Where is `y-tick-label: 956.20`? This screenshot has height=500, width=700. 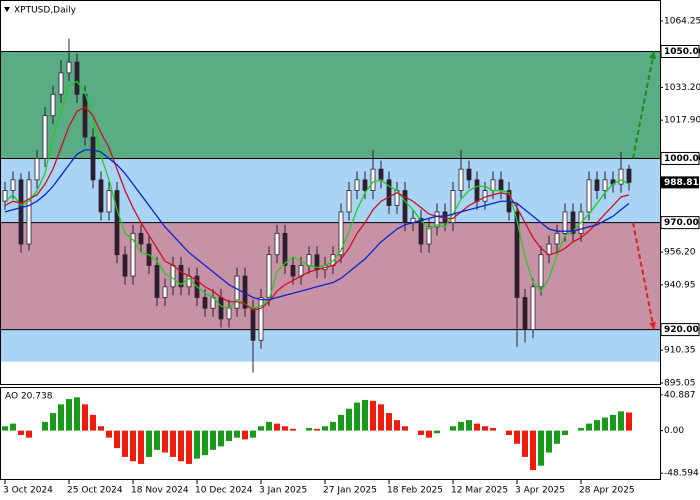 y-tick-label: 956.20 is located at coordinates (680, 253).